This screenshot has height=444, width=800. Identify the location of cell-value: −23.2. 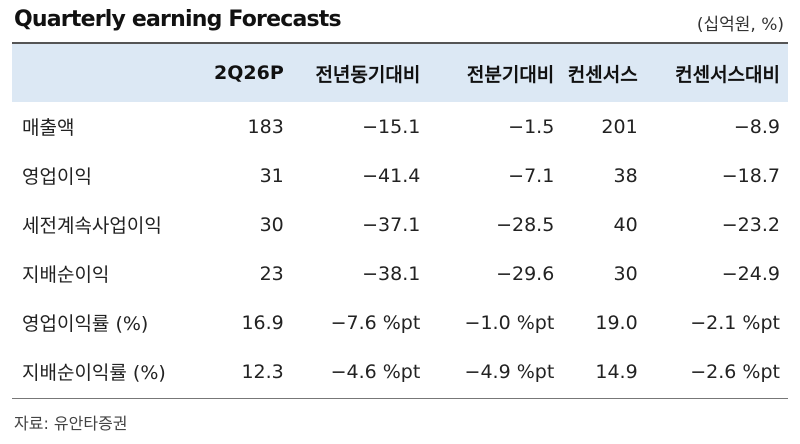
(750, 224).